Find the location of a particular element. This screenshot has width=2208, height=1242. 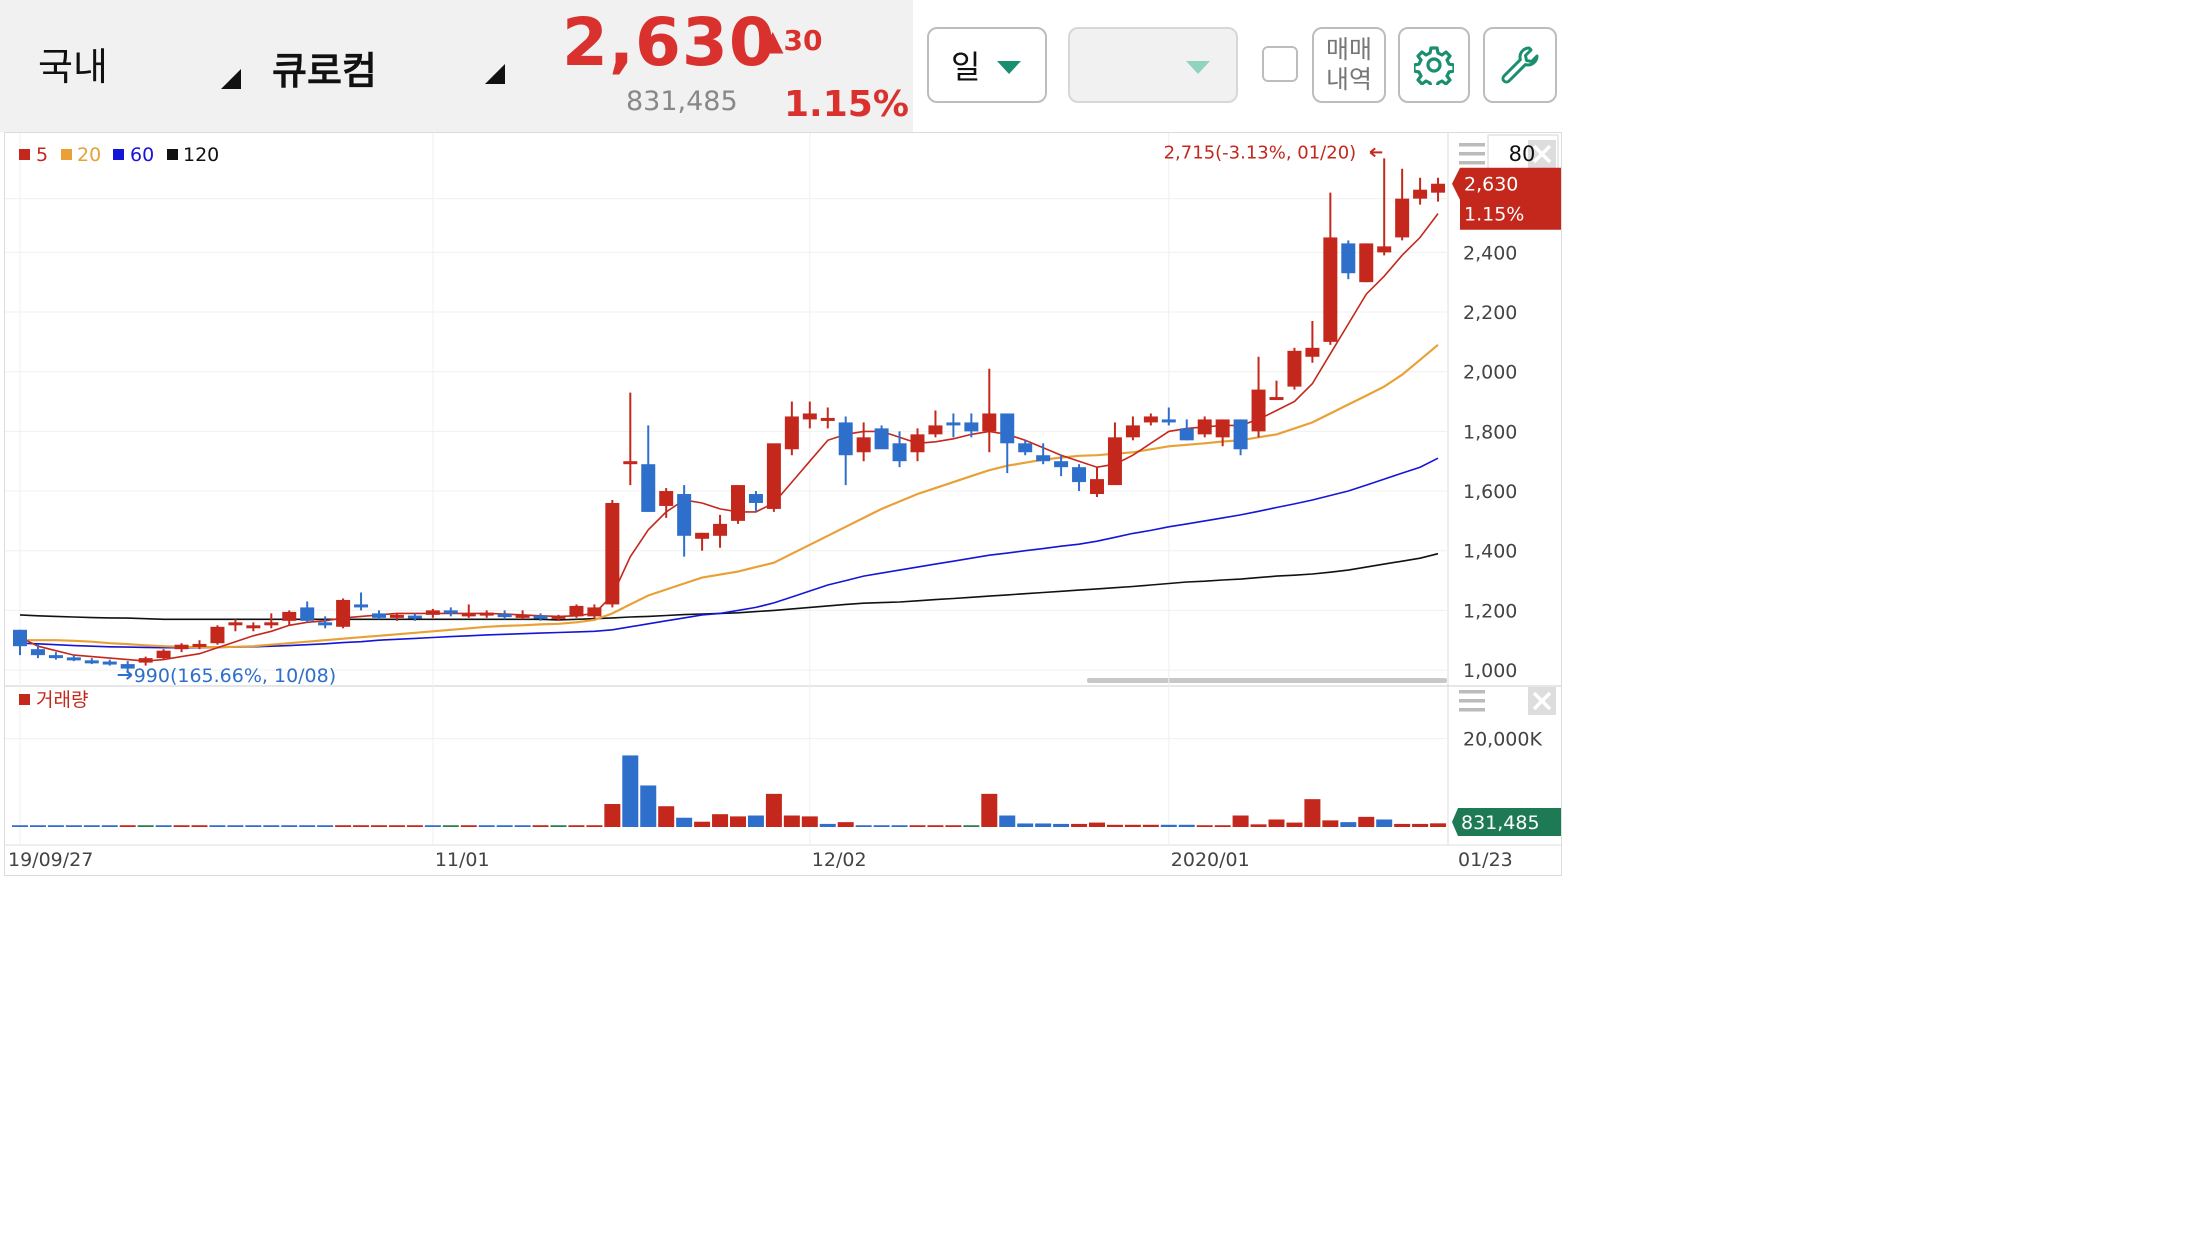

stock-name: 큐로컴 is located at coordinates (324, 71).